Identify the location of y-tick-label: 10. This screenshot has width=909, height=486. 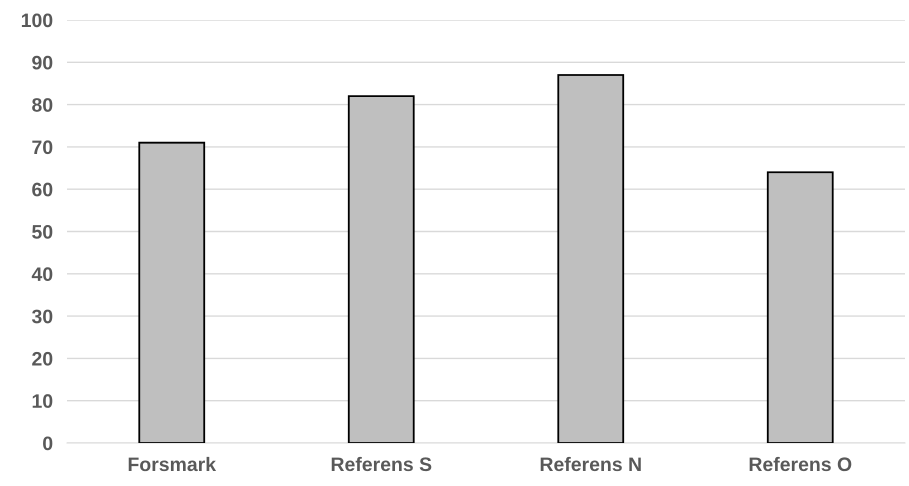
(42, 401).